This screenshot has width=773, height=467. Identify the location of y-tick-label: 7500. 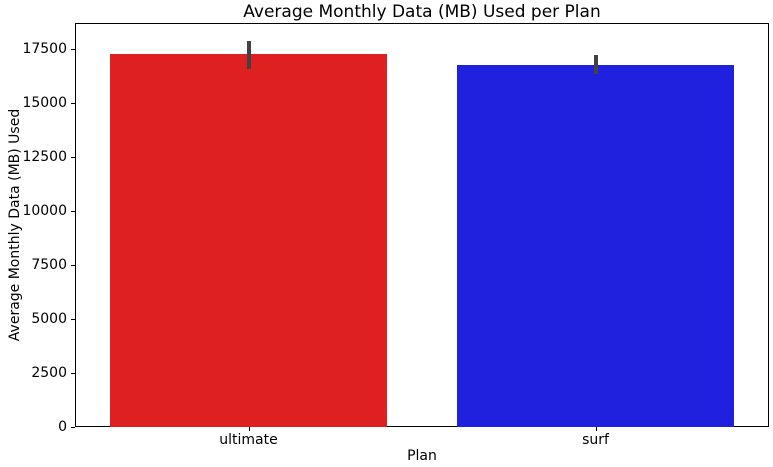
(49, 265).